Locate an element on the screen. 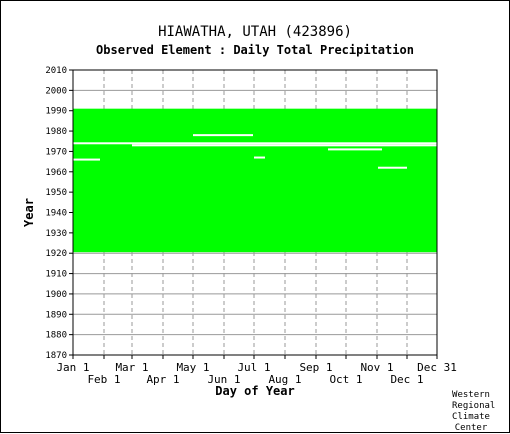 This screenshot has height=434, width=510. x-tick-label-top: Jan 1 is located at coordinates (72, 367).